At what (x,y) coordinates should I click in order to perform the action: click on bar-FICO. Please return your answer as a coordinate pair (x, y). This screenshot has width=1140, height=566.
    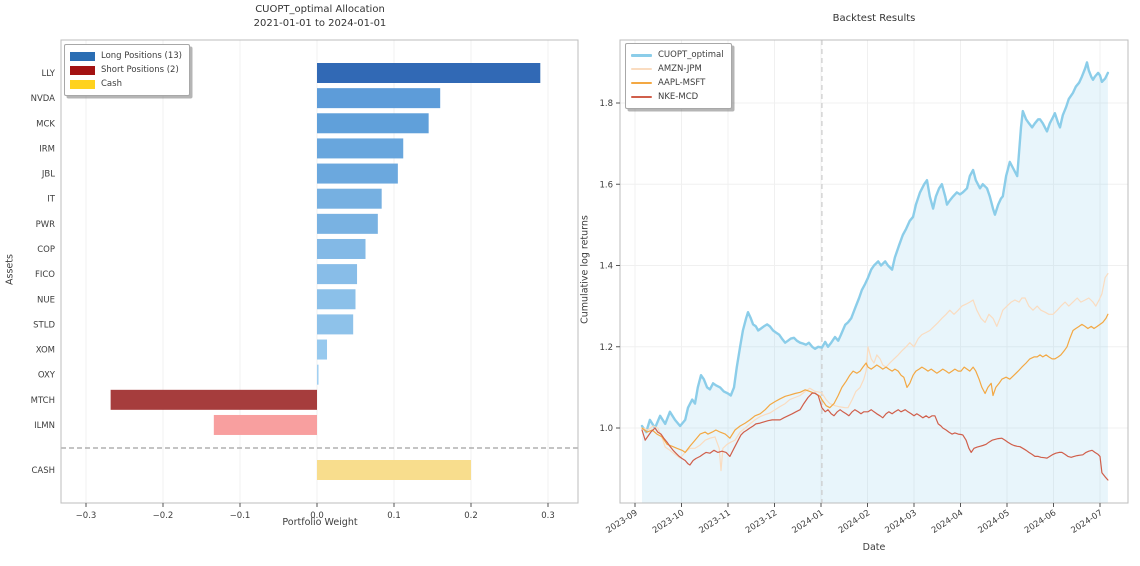
    Looking at the image, I should click on (337, 274).